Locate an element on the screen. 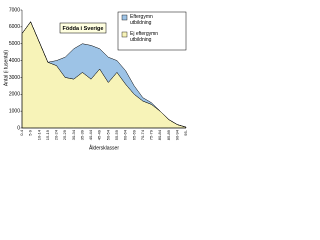 Image resolution: width=320 pixels, height=240 pixels. legend-label: Ej eftergymn utbildning is located at coordinates (144, 37).